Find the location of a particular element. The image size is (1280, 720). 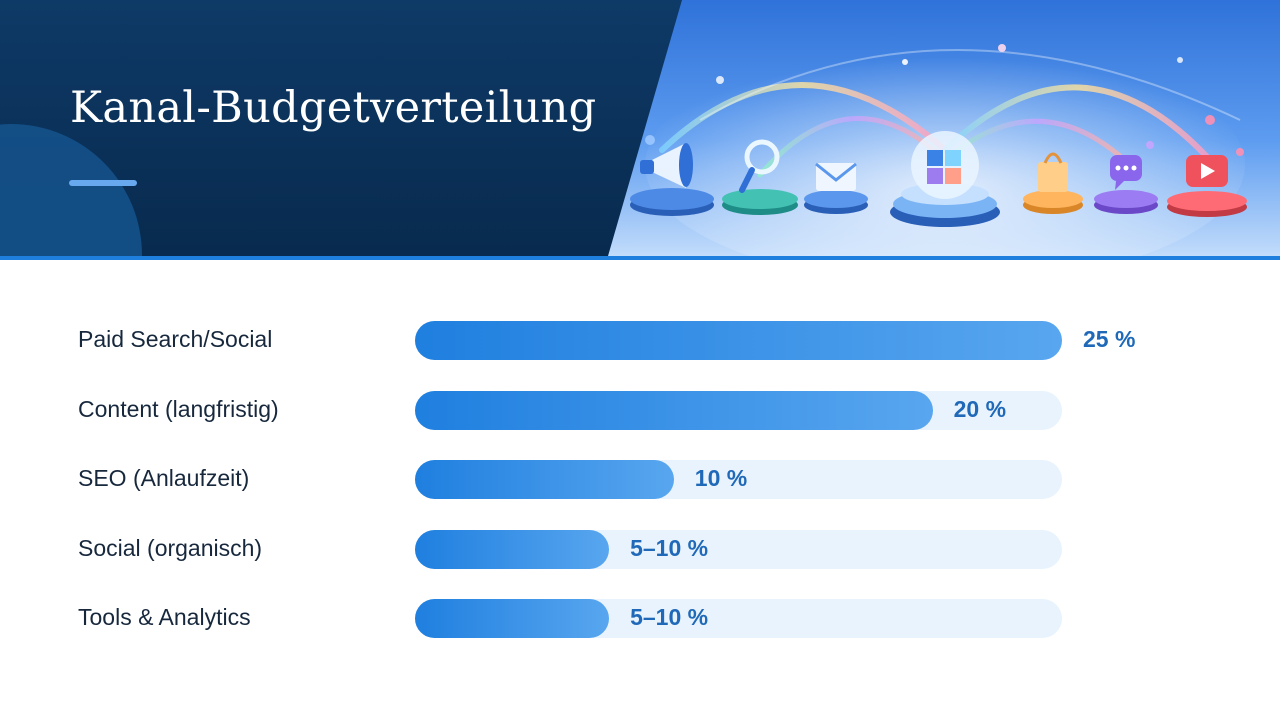

category-label: Content (langfristig) is located at coordinates (178, 408).